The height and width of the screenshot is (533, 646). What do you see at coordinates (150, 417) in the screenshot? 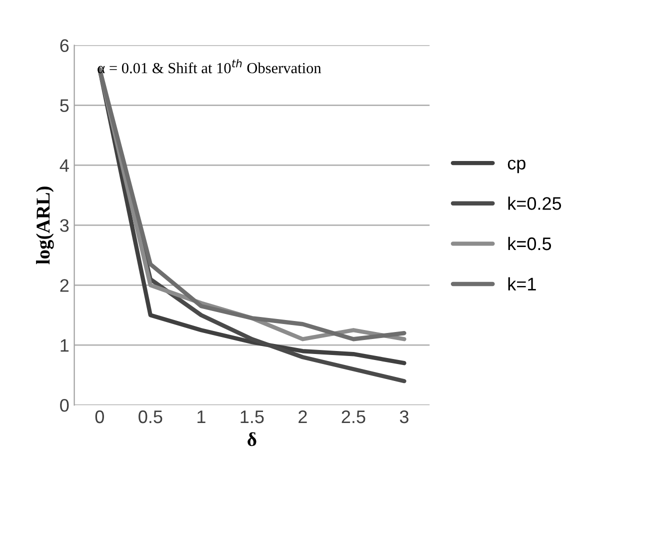
I see `x-tick-label: 0.5` at bounding box center [150, 417].